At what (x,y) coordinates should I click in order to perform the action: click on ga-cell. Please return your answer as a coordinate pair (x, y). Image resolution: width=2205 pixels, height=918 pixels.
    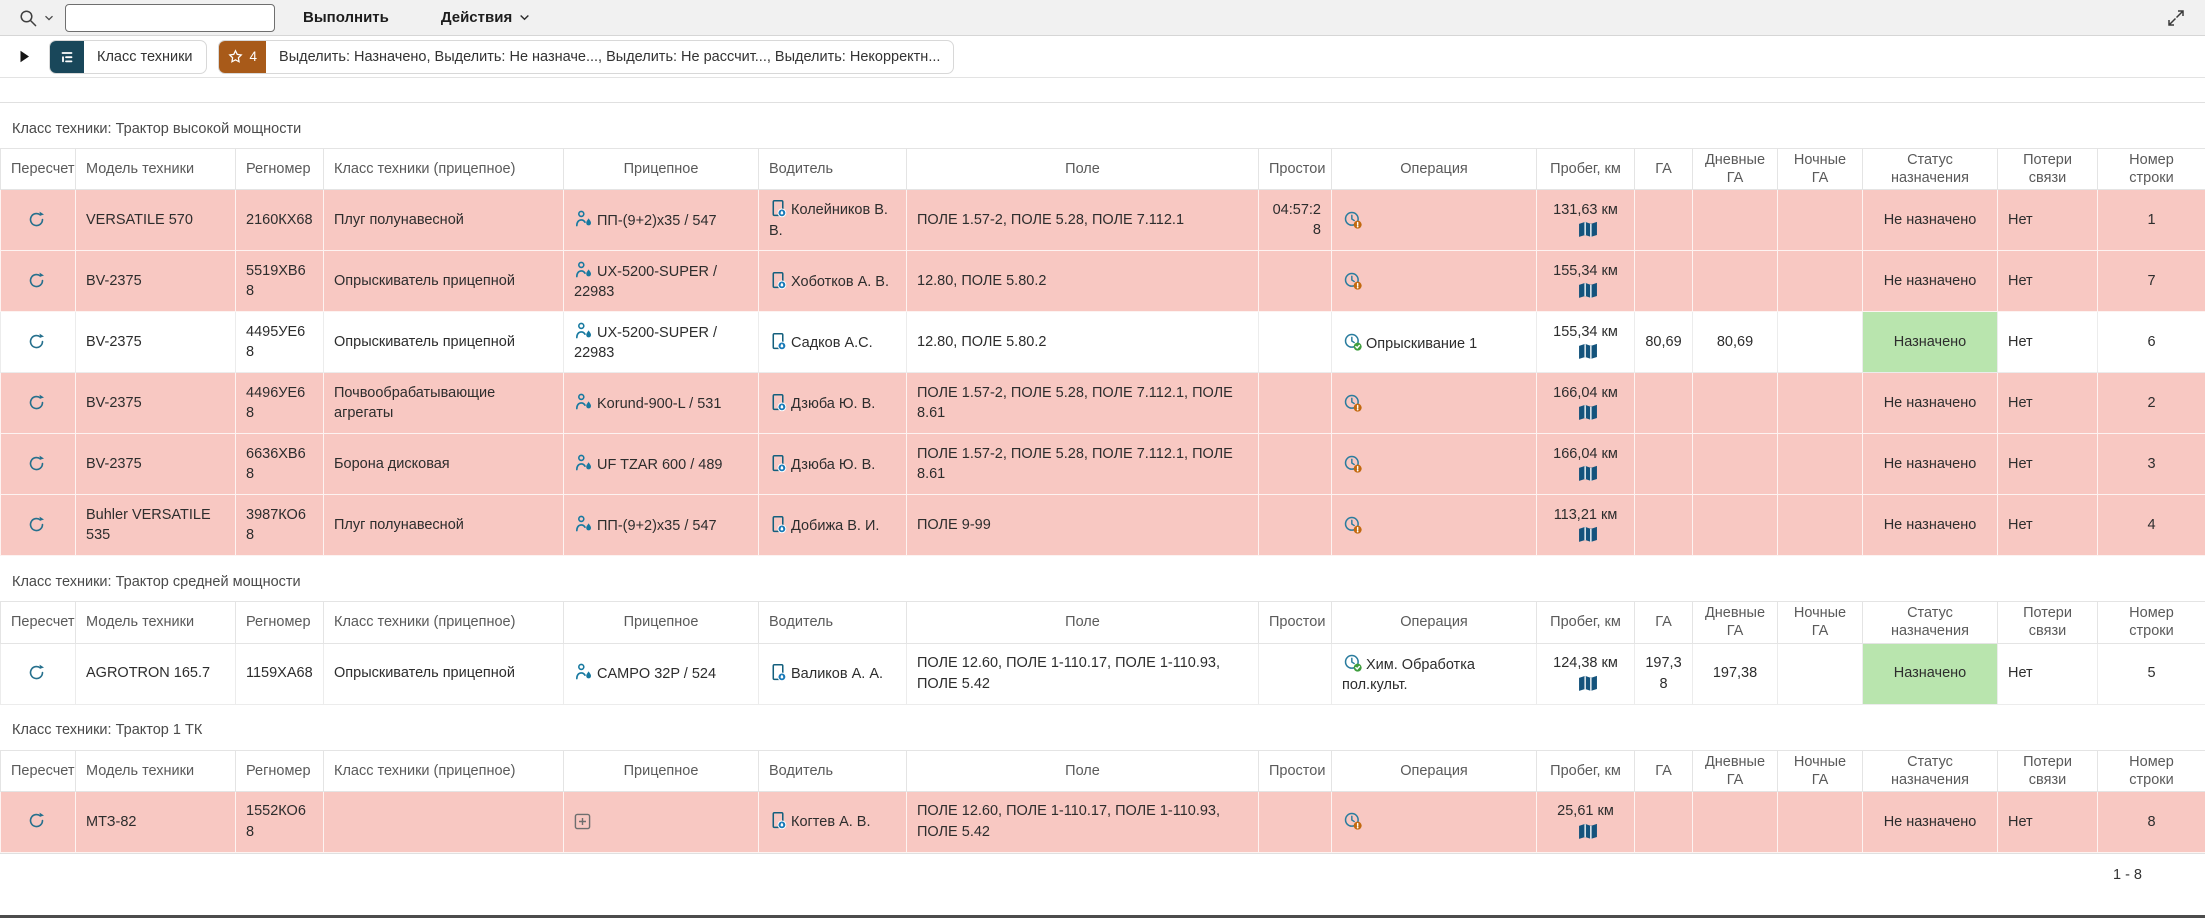
    Looking at the image, I should click on (1663, 220).